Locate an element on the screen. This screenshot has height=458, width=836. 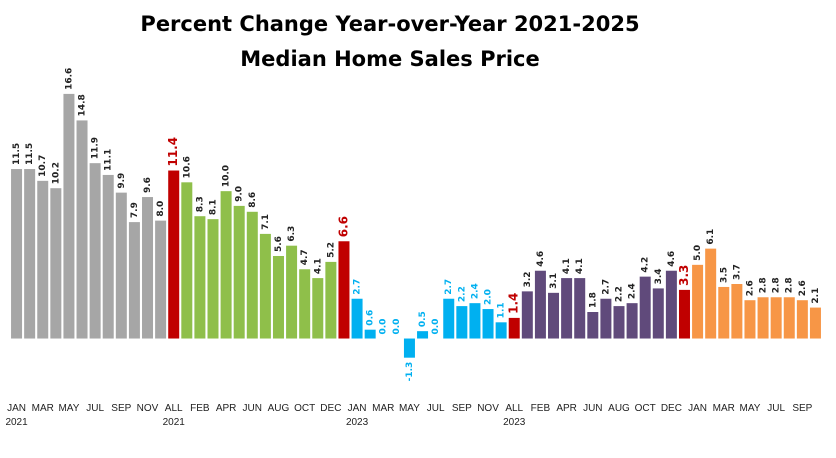
value-label: 1.8 is located at coordinates (593, 300).